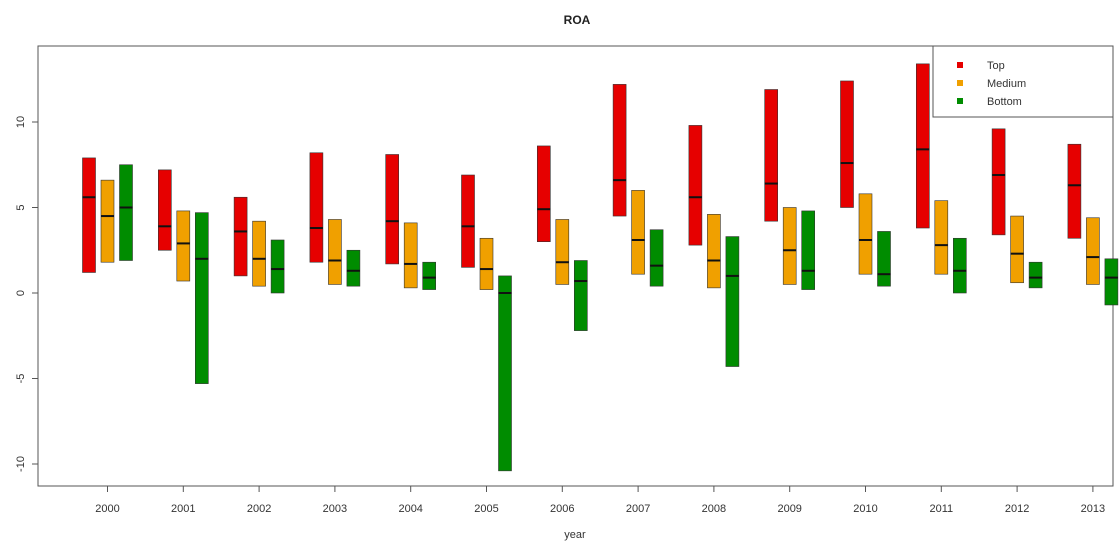 The width and height of the screenshot is (1119, 546). What do you see at coordinates (335, 509) in the screenshot?
I see `x-tick-label: 2003` at bounding box center [335, 509].